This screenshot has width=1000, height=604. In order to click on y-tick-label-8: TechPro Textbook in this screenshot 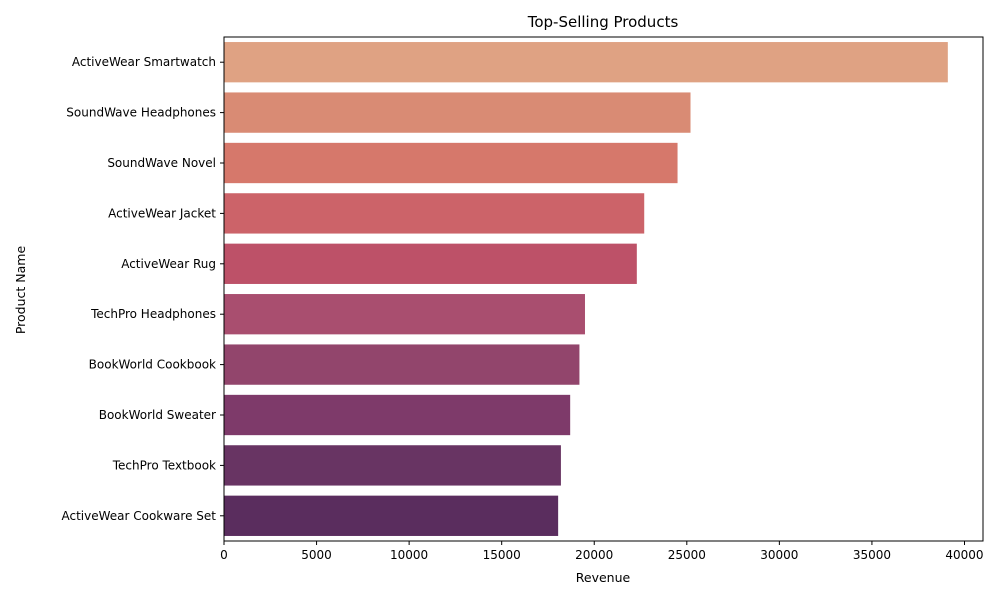, I will do `click(164, 465)`.